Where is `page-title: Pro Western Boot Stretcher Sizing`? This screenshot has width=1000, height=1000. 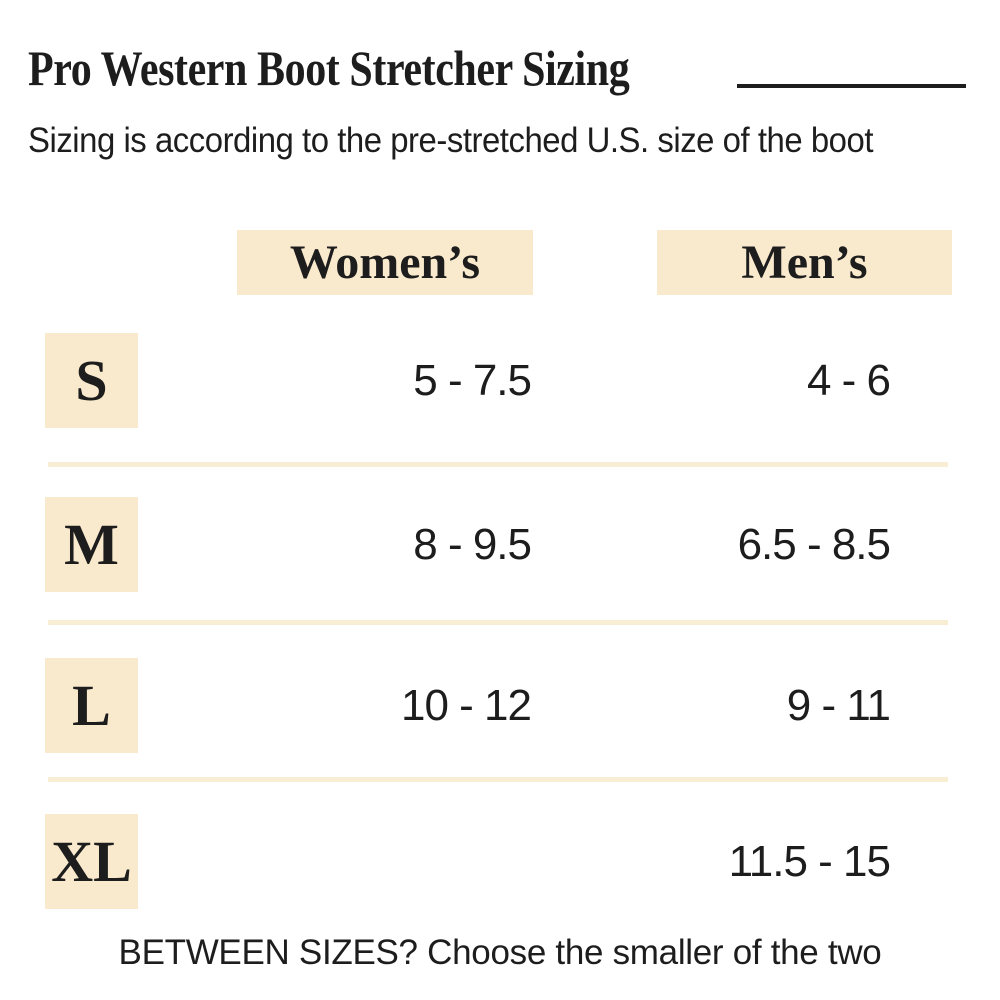 page-title: Pro Western Boot Stretcher Sizing is located at coordinates (329, 68).